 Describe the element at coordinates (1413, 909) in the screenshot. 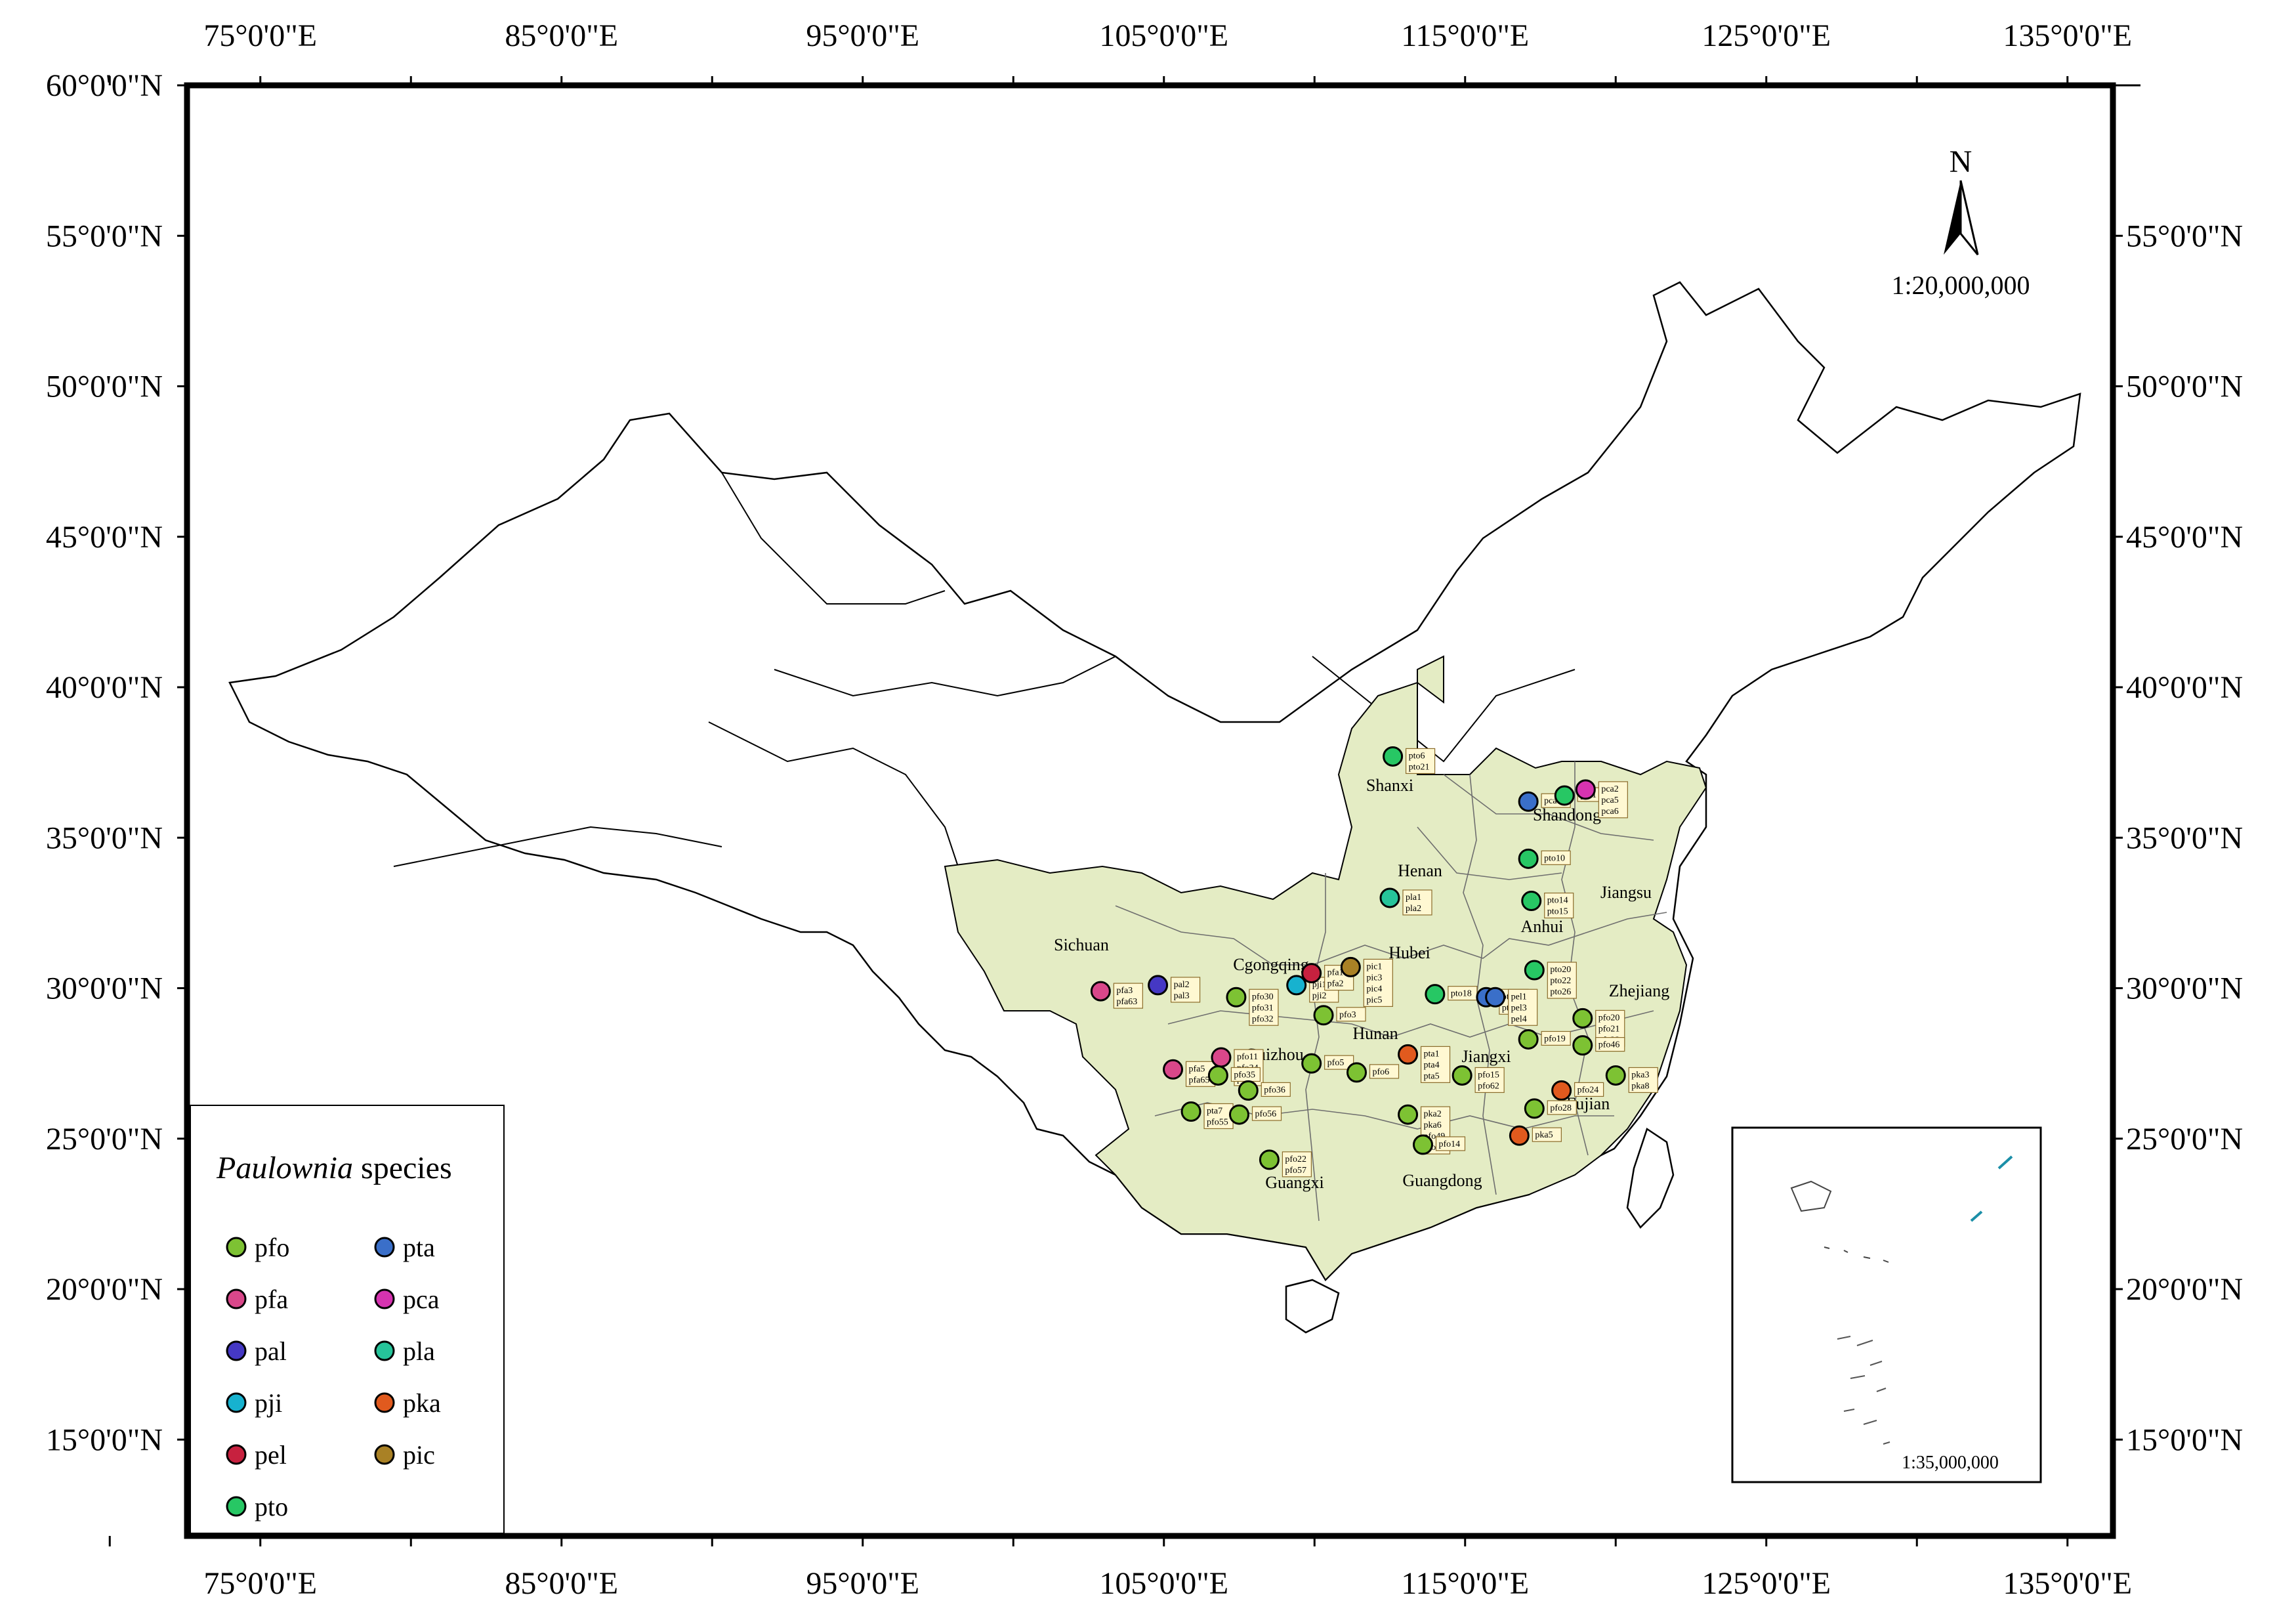

I see `site-label: pla2` at that location.